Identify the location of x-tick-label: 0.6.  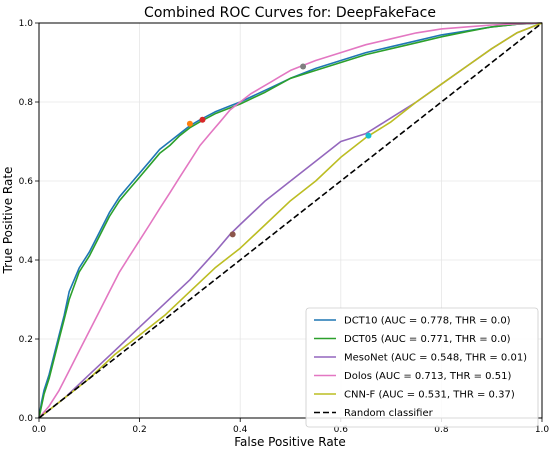
(341, 430).